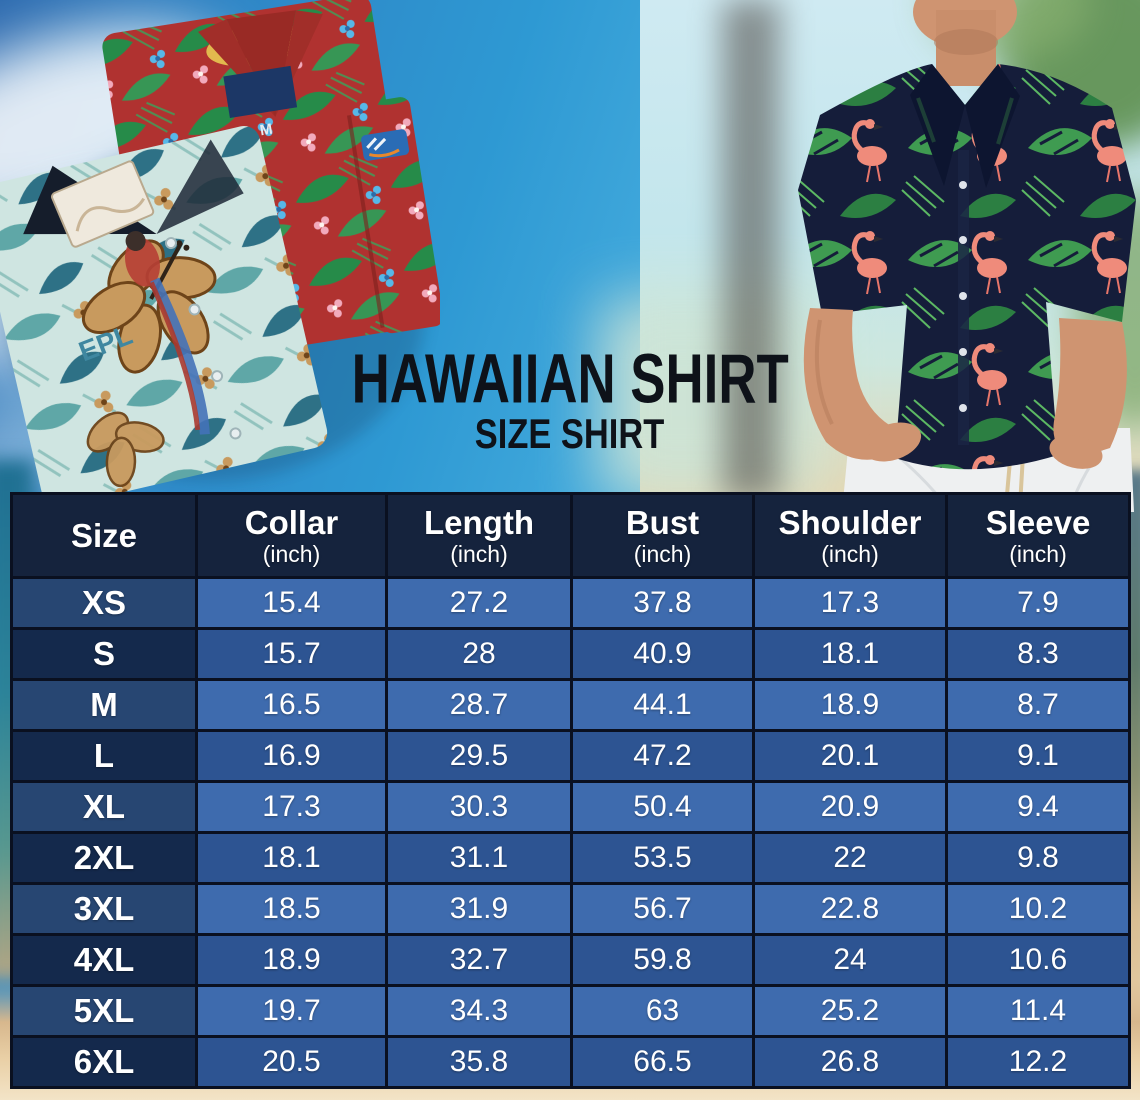 The width and height of the screenshot is (1140, 1100). I want to click on value-cell: 50.4, so click(662, 807).